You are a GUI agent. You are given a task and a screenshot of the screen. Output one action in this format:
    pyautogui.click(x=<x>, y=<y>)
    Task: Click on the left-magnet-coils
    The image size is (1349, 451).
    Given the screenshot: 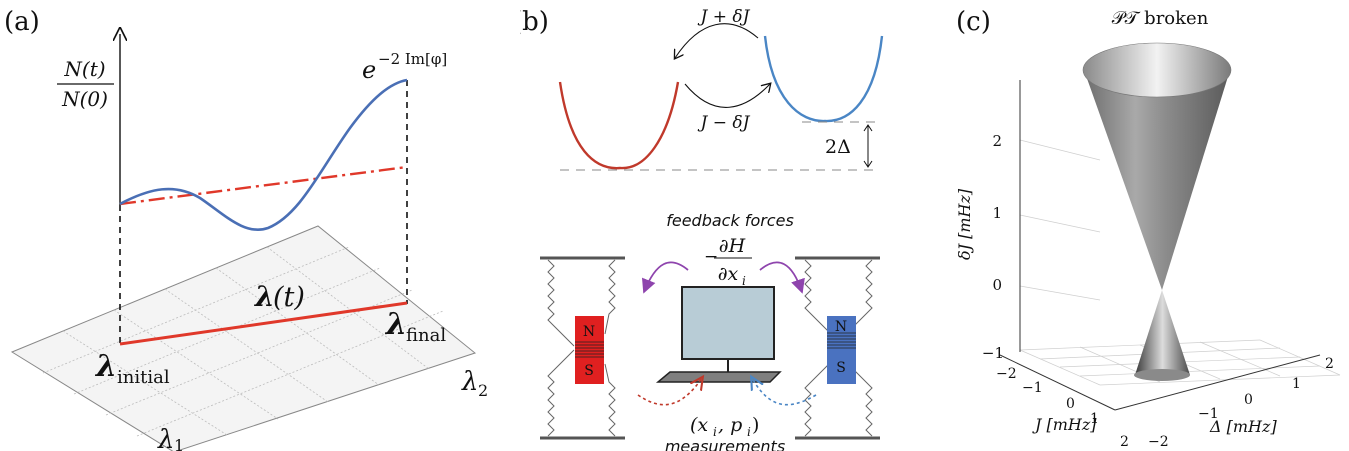 What is the action you would take?
    pyautogui.click(x=589, y=349)
    